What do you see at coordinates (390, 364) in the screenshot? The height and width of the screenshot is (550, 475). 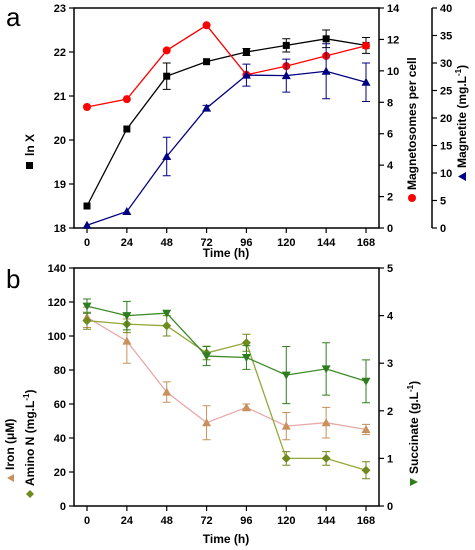 I see `panel-b-right-ytick-label: 3` at bounding box center [390, 364].